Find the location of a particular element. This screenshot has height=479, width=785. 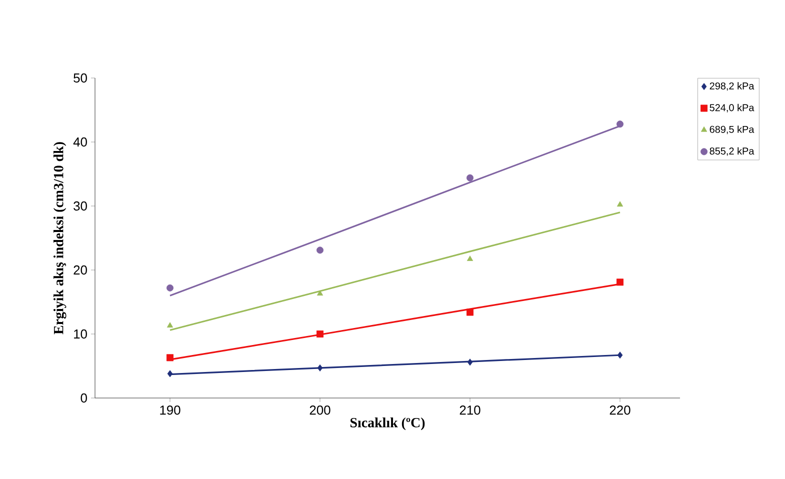

y-tick-label: 30 is located at coordinates (80, 206).